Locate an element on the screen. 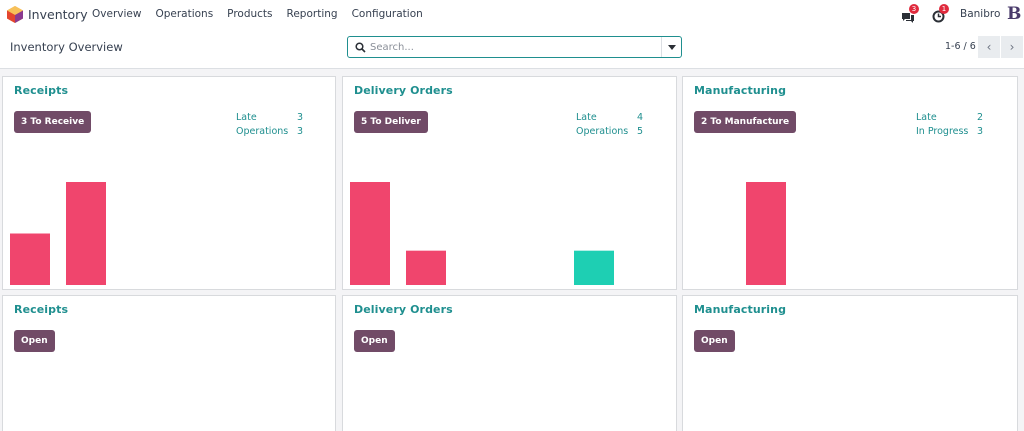 The image size is (1024, 431). control-panel: Inventory Overview 1-6 / 6 ‹ › is located at coordinates (512, 49).